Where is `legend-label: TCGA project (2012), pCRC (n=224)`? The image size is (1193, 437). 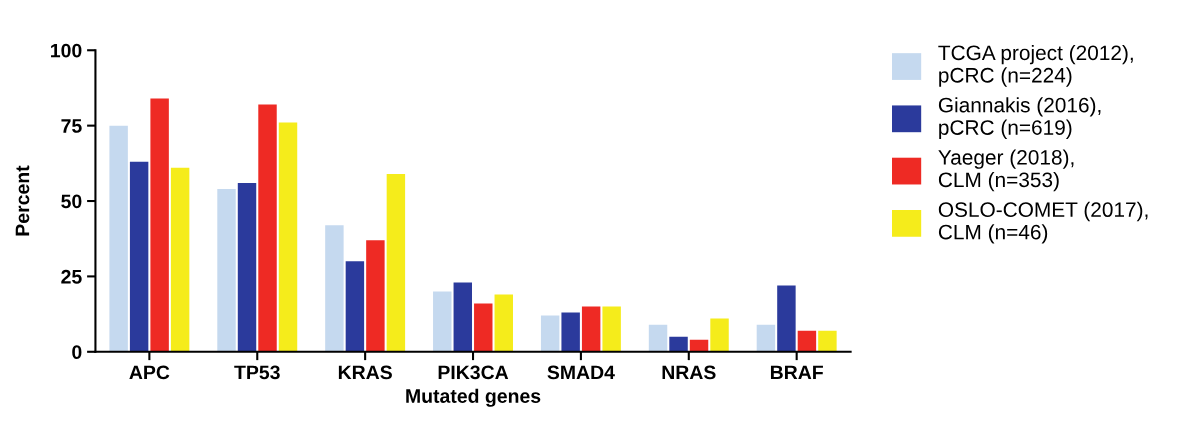
legend-label: TCGA project (2012), pCRC (n=224) is located at coordinates (1035, 65).